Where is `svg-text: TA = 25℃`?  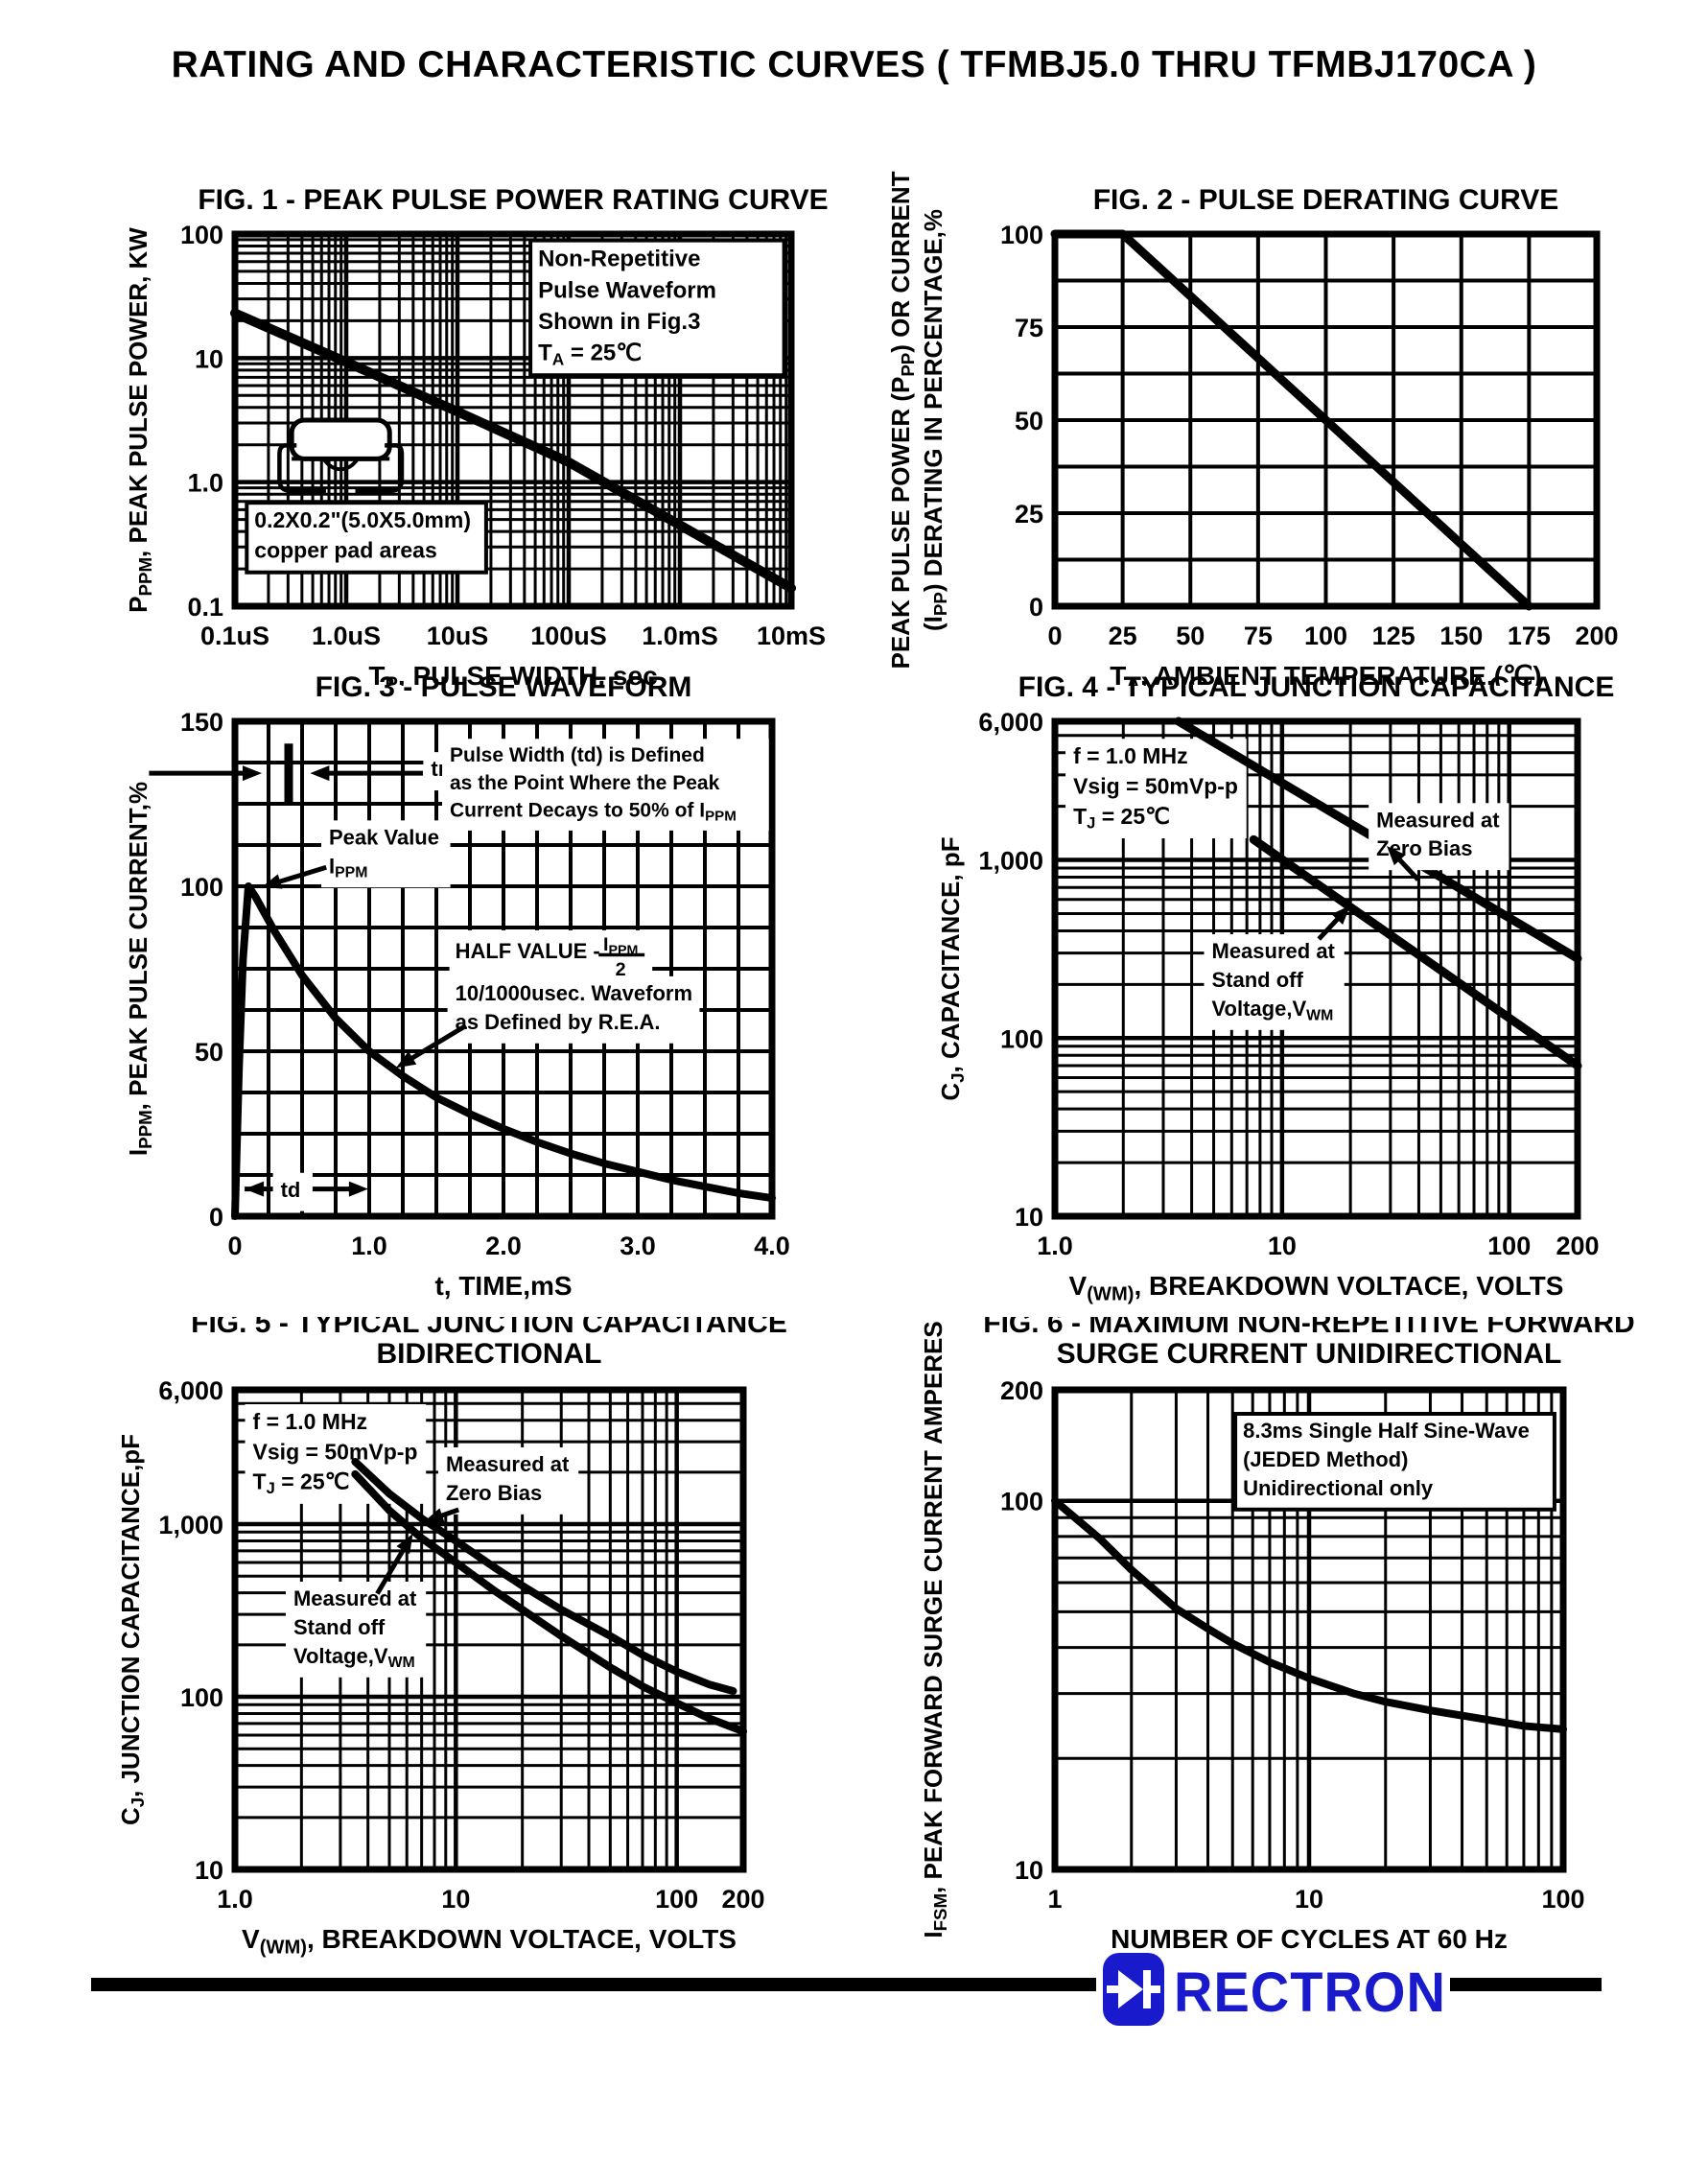
svg-text: TA = 25℃ is located at coordinates (590, 355).